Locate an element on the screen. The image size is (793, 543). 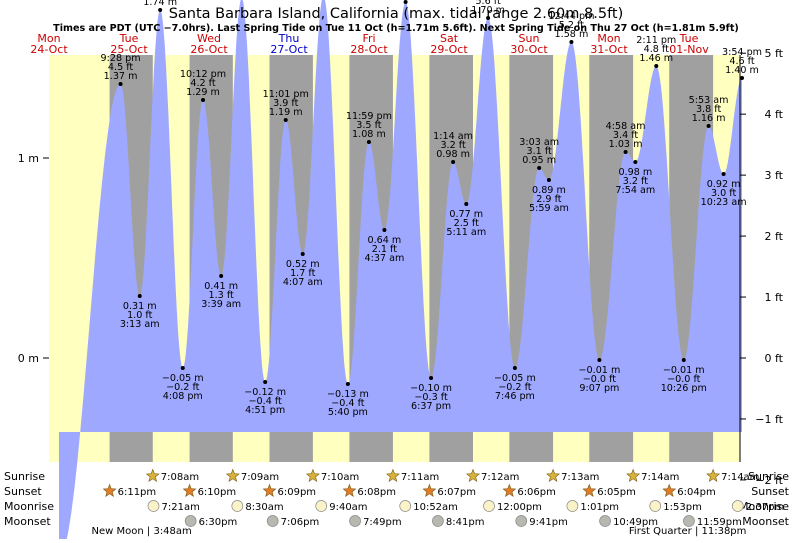
low-tide-ft-label: 3.2 ft is located at coordinates (636, 181).